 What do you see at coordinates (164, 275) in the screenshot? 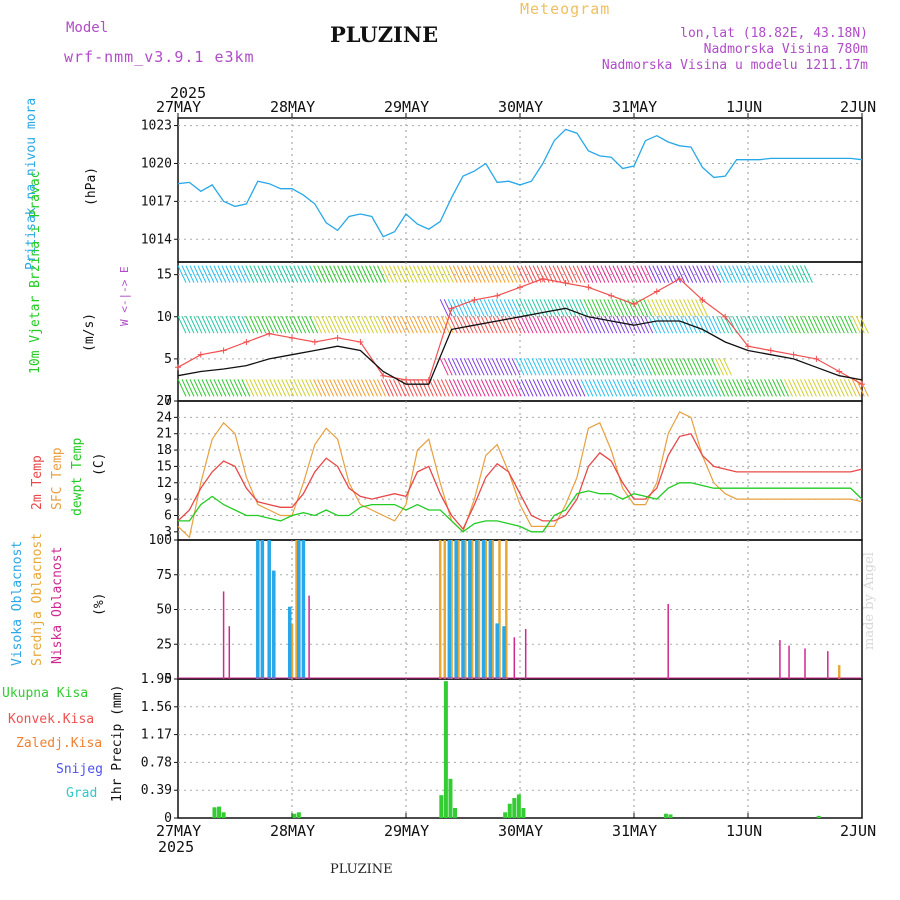
I see `y-tick-label: 15` at bounding box center [164, 275].